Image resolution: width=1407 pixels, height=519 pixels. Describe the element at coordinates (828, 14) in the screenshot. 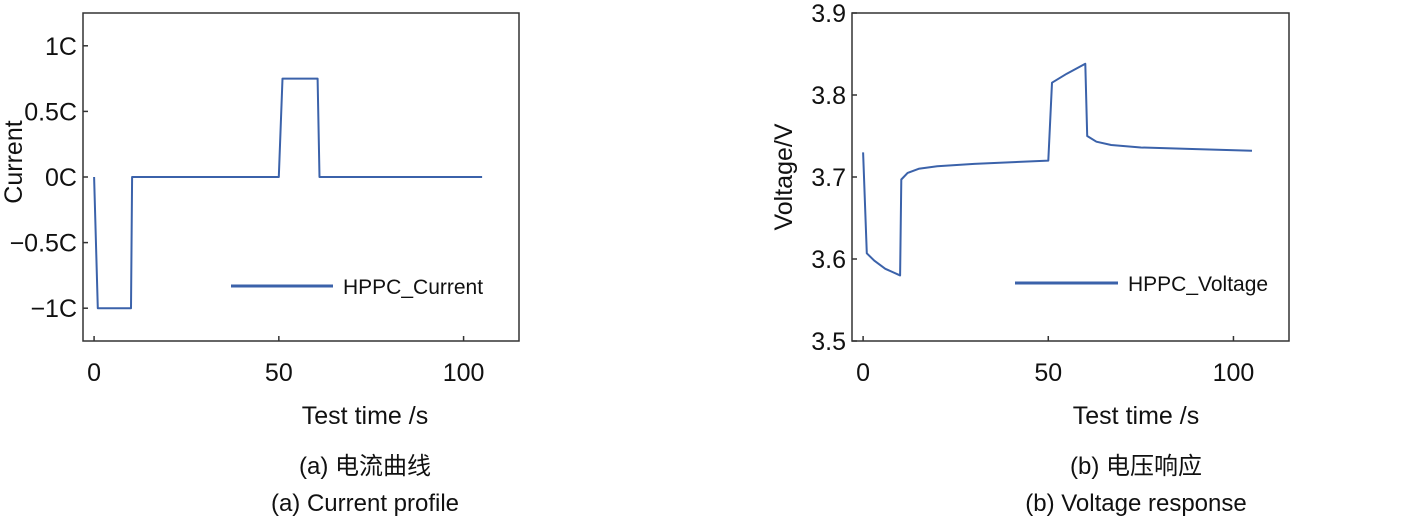

I see `y-tick-label: 3.9` at that location.